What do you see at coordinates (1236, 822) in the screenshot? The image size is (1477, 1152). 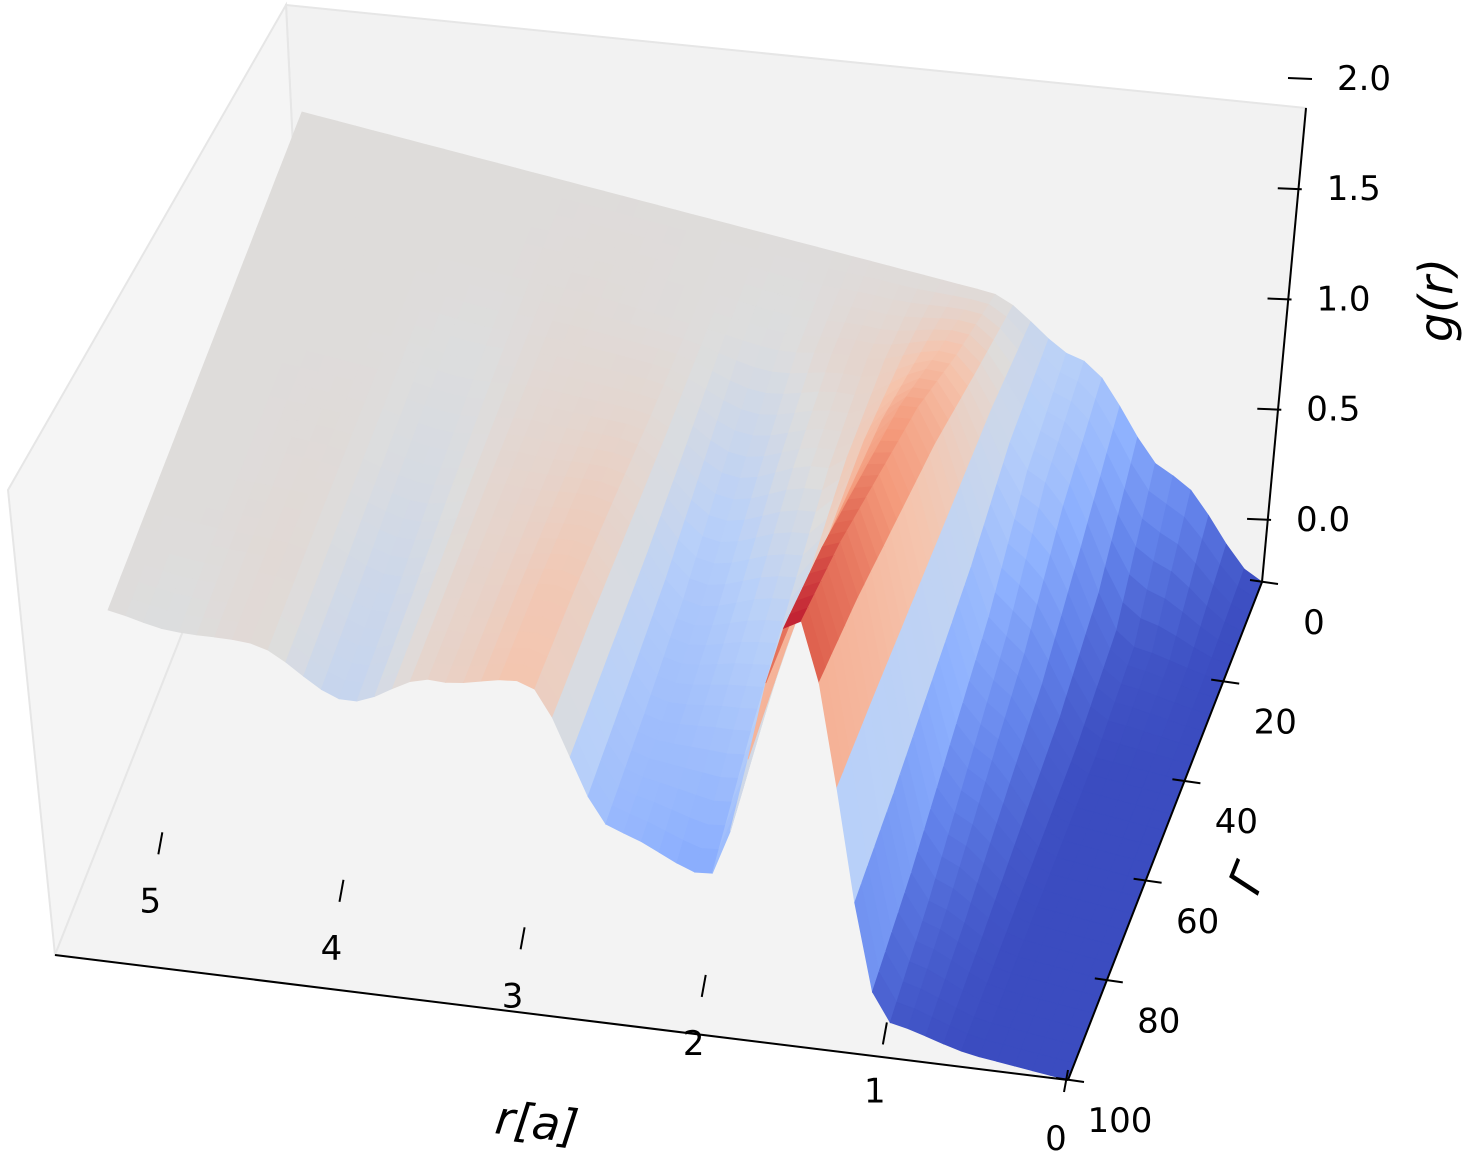 I see `y-tick-label: 40` at bounding box center [1236, 822].